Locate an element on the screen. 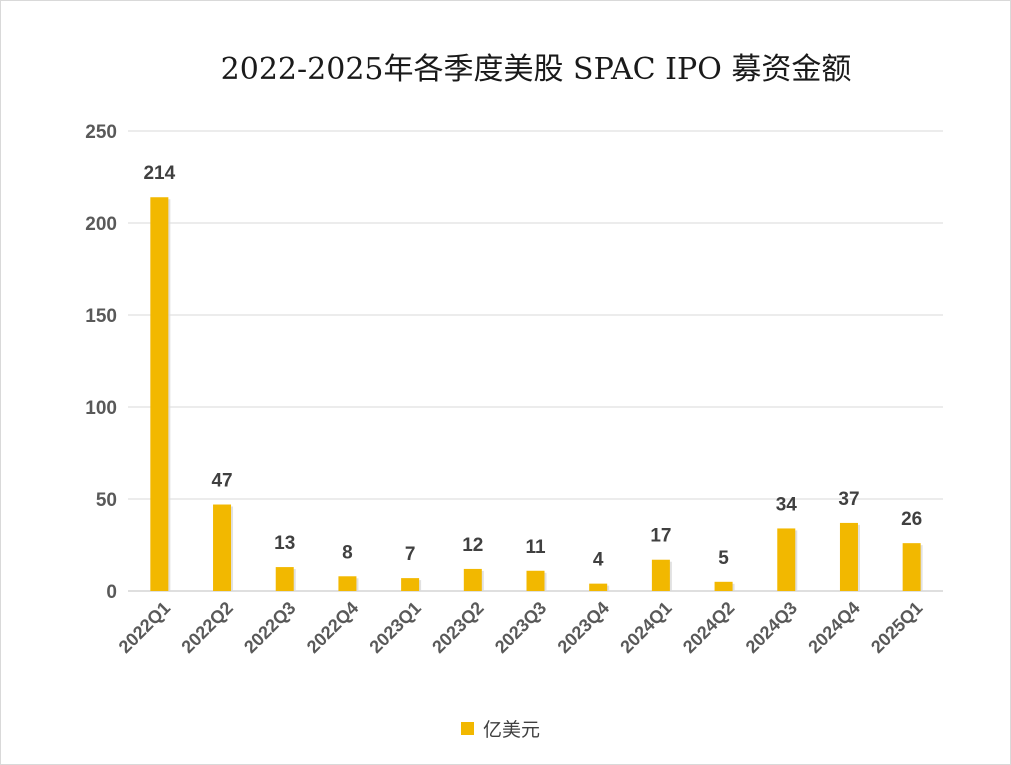 Image resolution: width=1011 pixels, height=765 pixels. x-tick-label: 2024Q4 is located at coordinates (833, 627).